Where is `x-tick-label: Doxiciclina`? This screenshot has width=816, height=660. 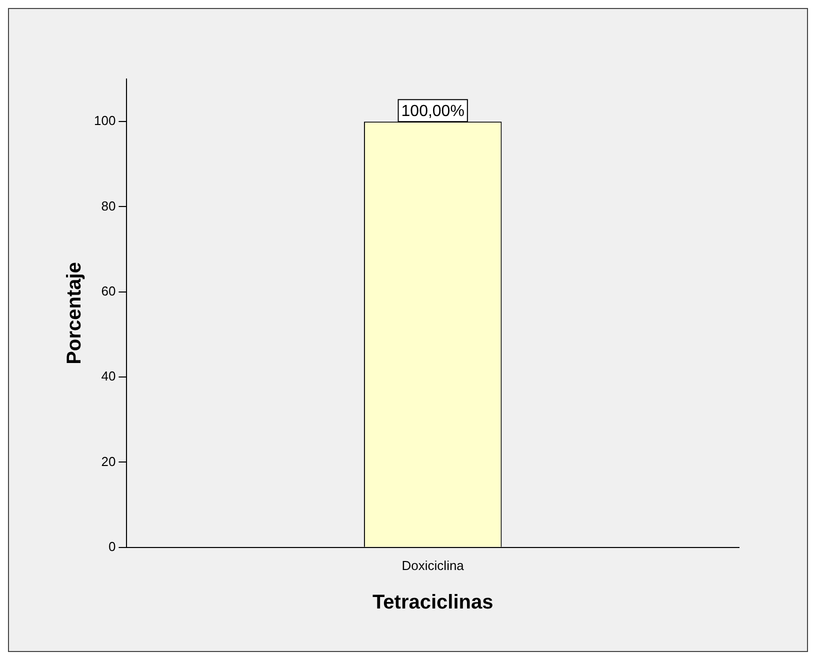
x-tick-label: Doxiciclina is located at coordinates (433, 565).